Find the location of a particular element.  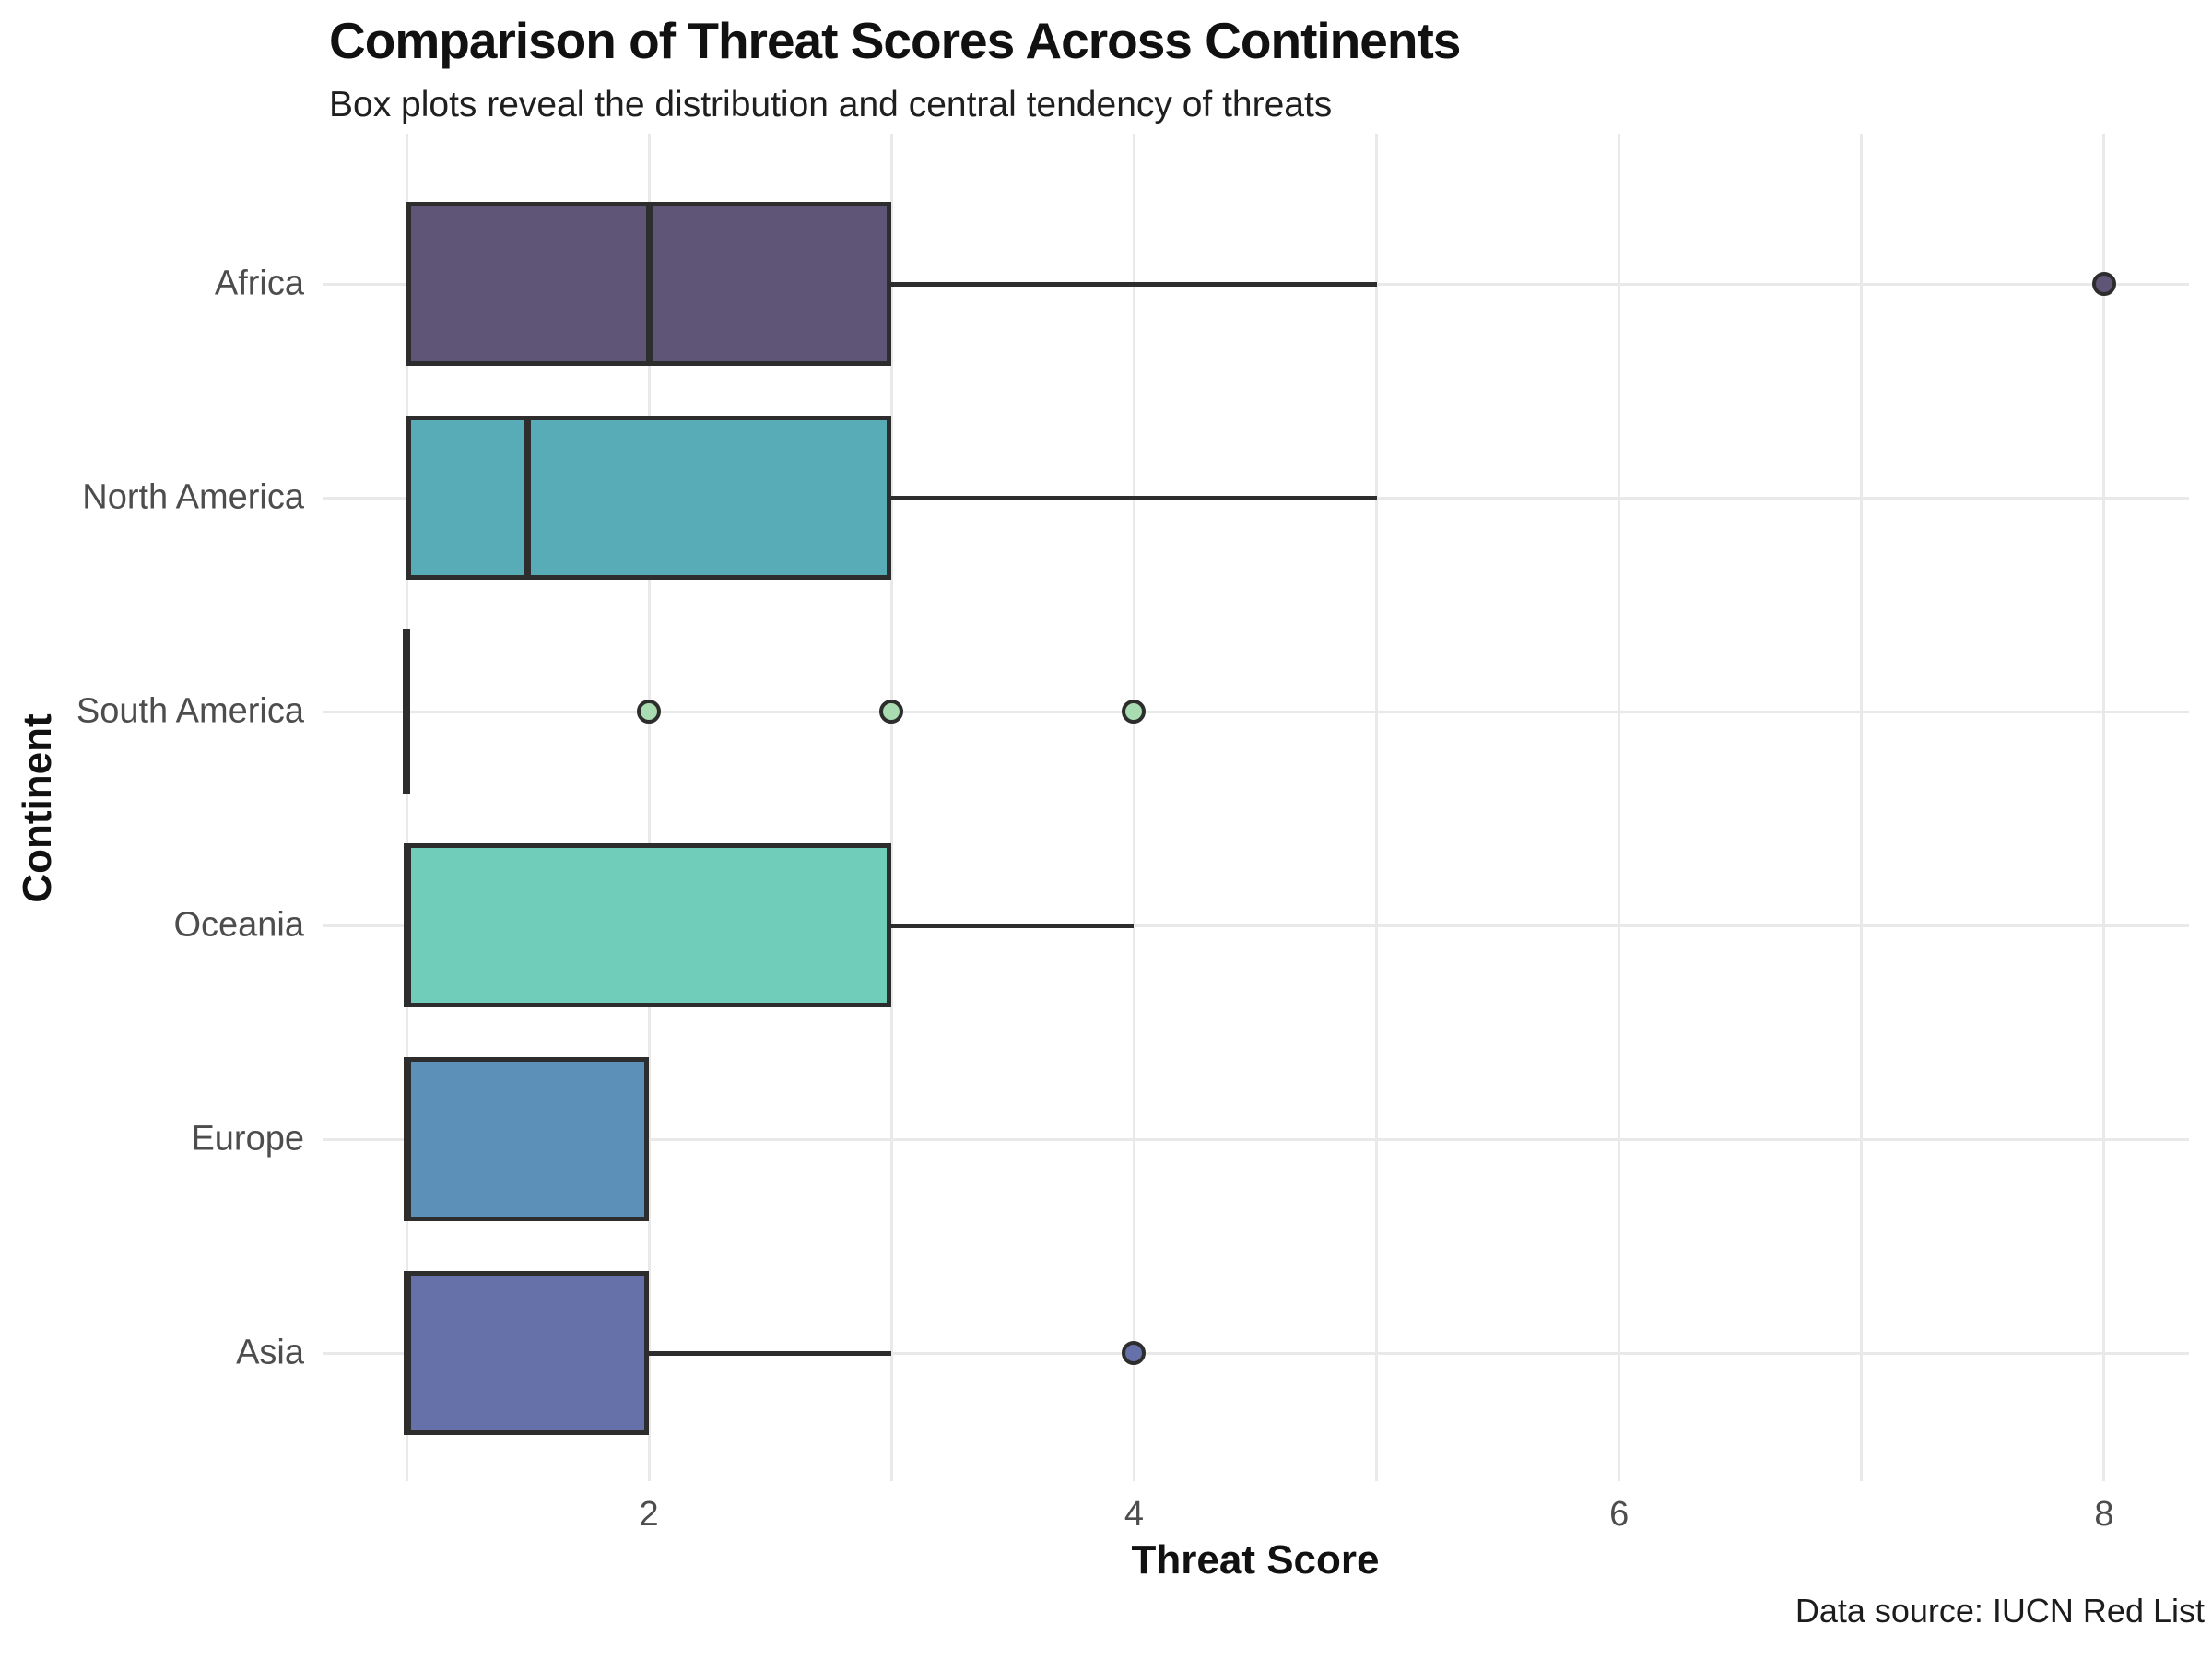

median-line-oceania is located at coordinates (406, 925).